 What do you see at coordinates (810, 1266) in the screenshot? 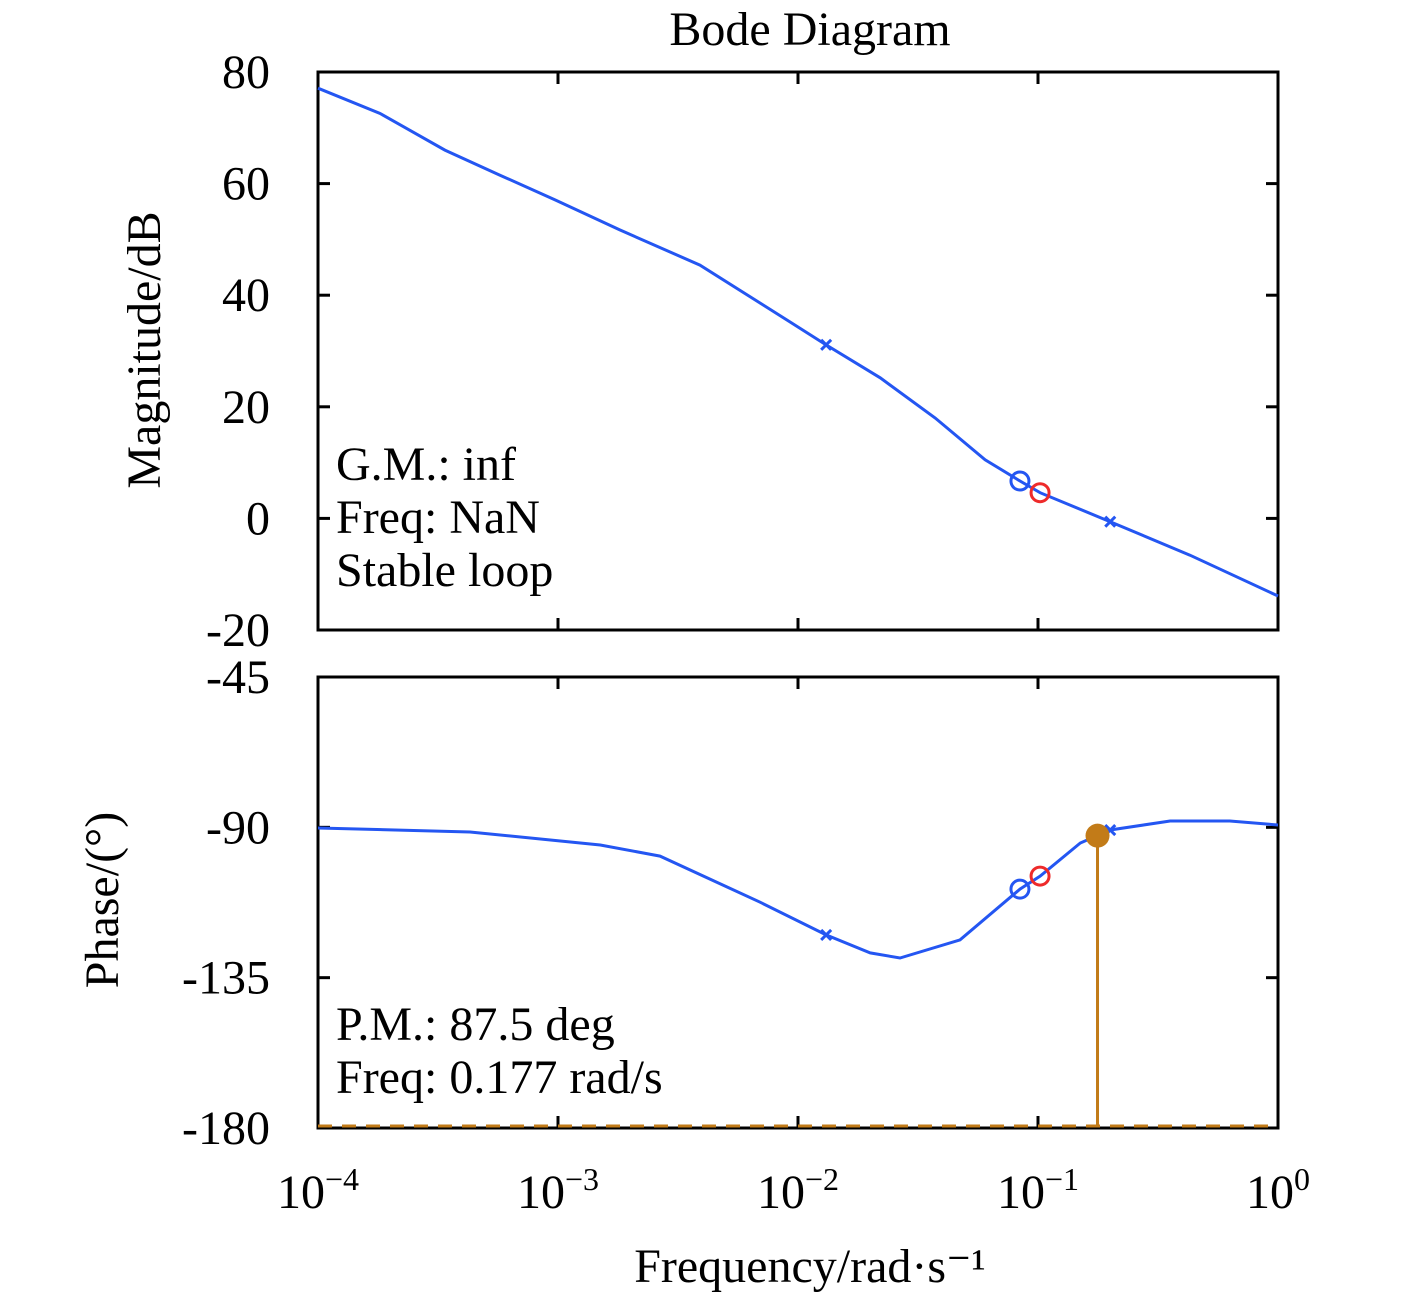
I see `x-axis-label: Frequency/rad·s⁻¹` at bounding box center [810, 1266].